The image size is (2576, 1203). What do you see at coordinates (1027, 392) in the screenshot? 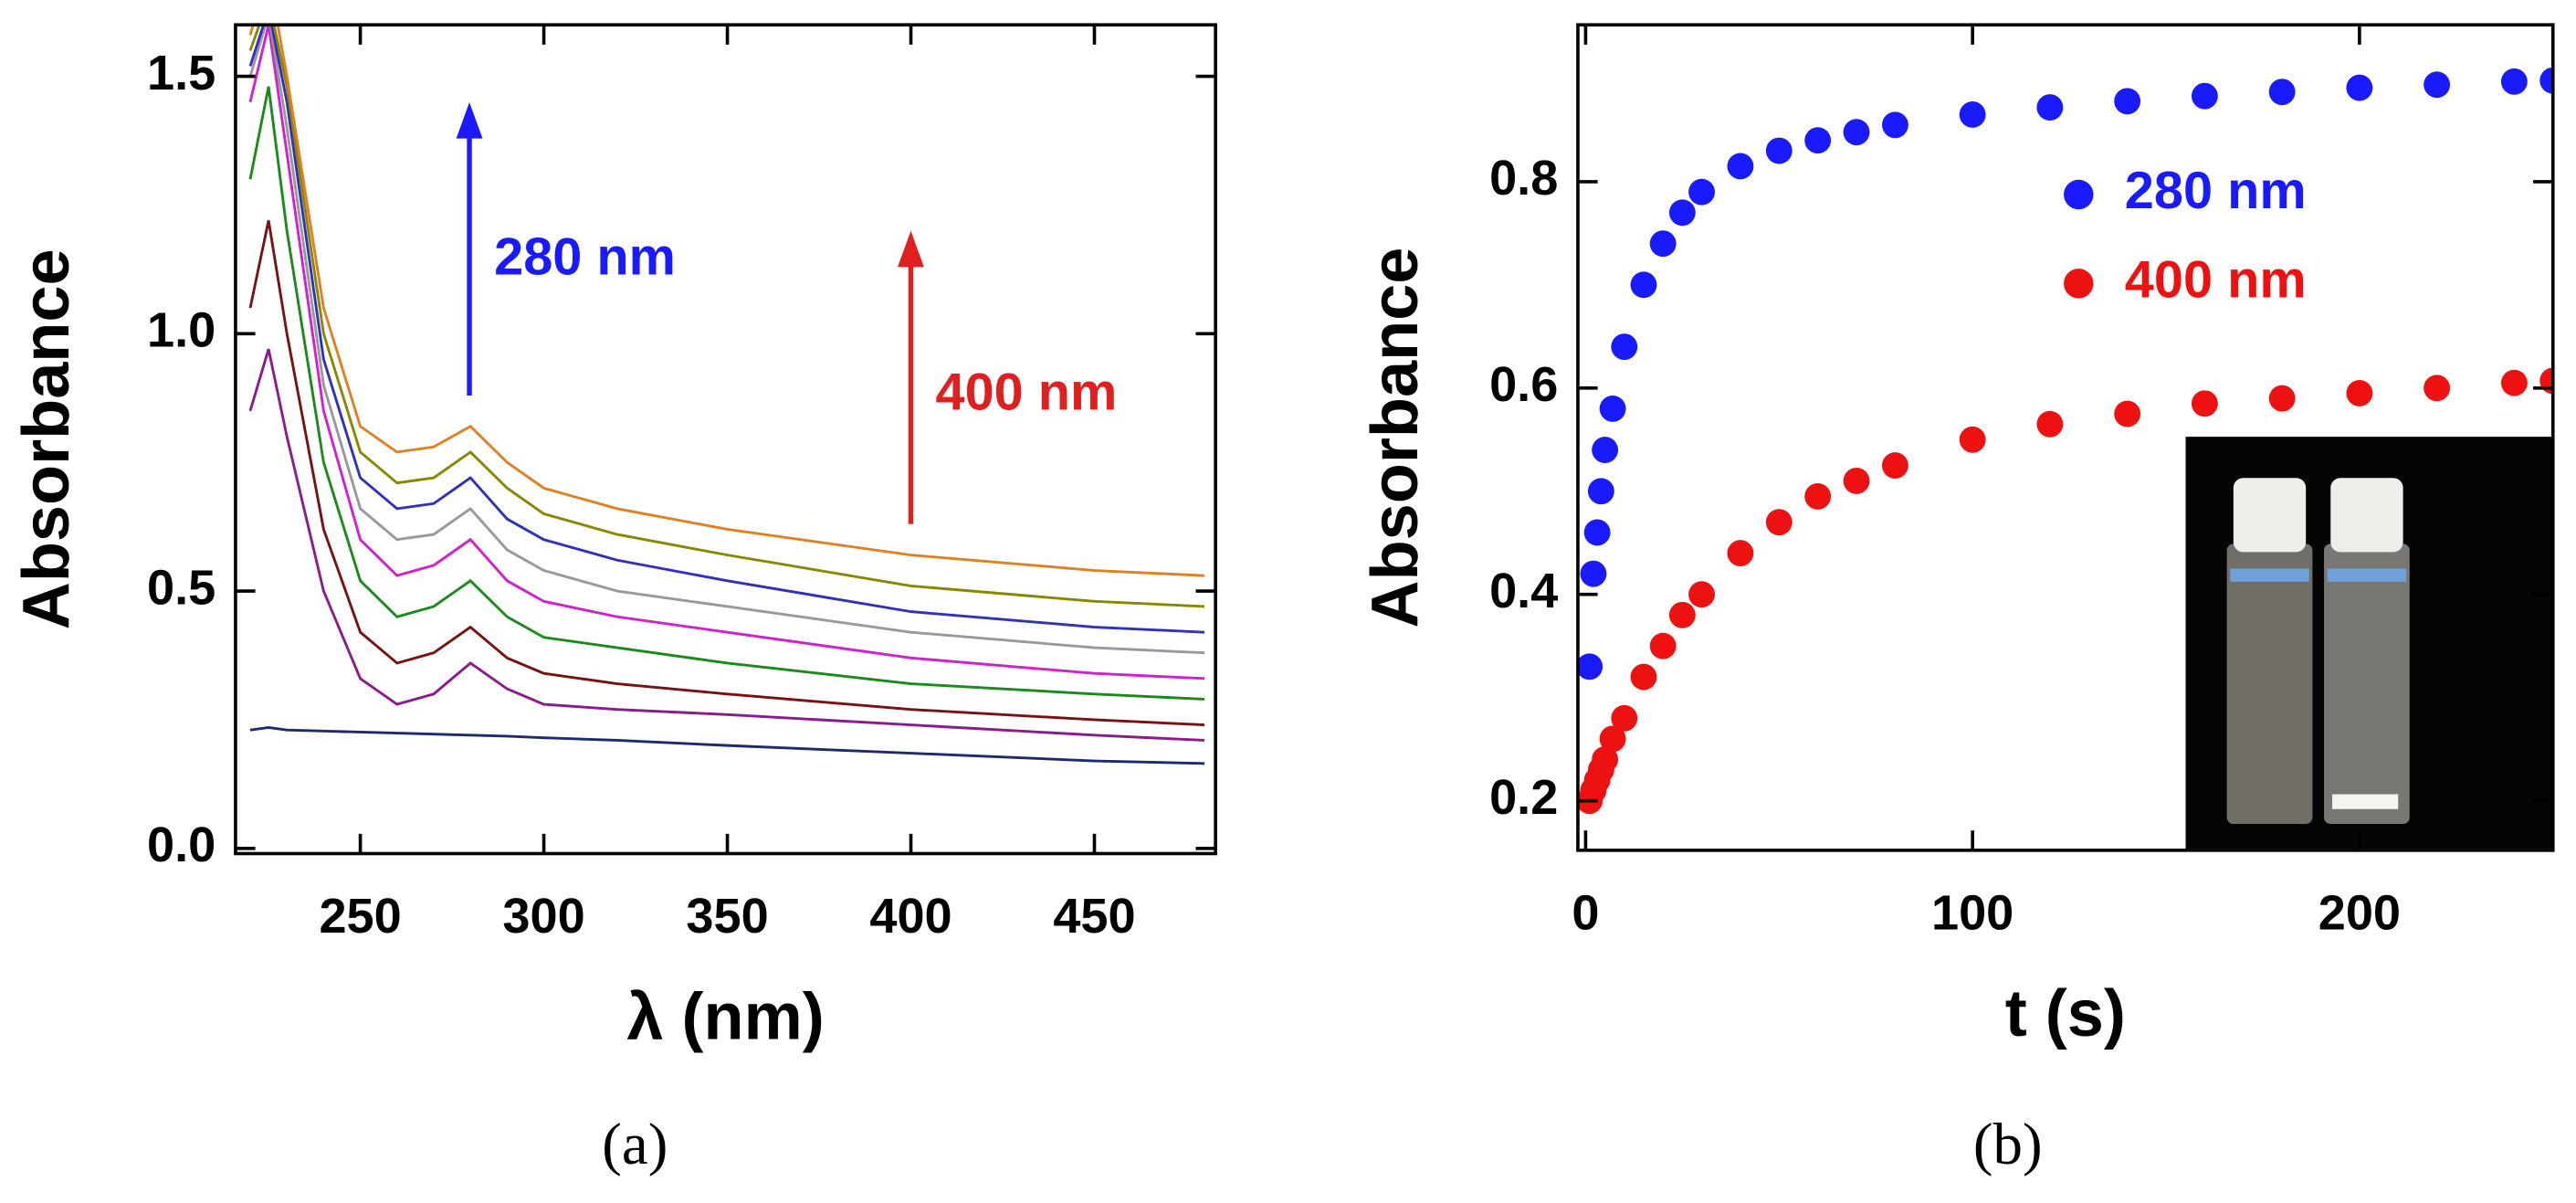
I see `annotation: 400 nm` at bounding box center [1027, 392].